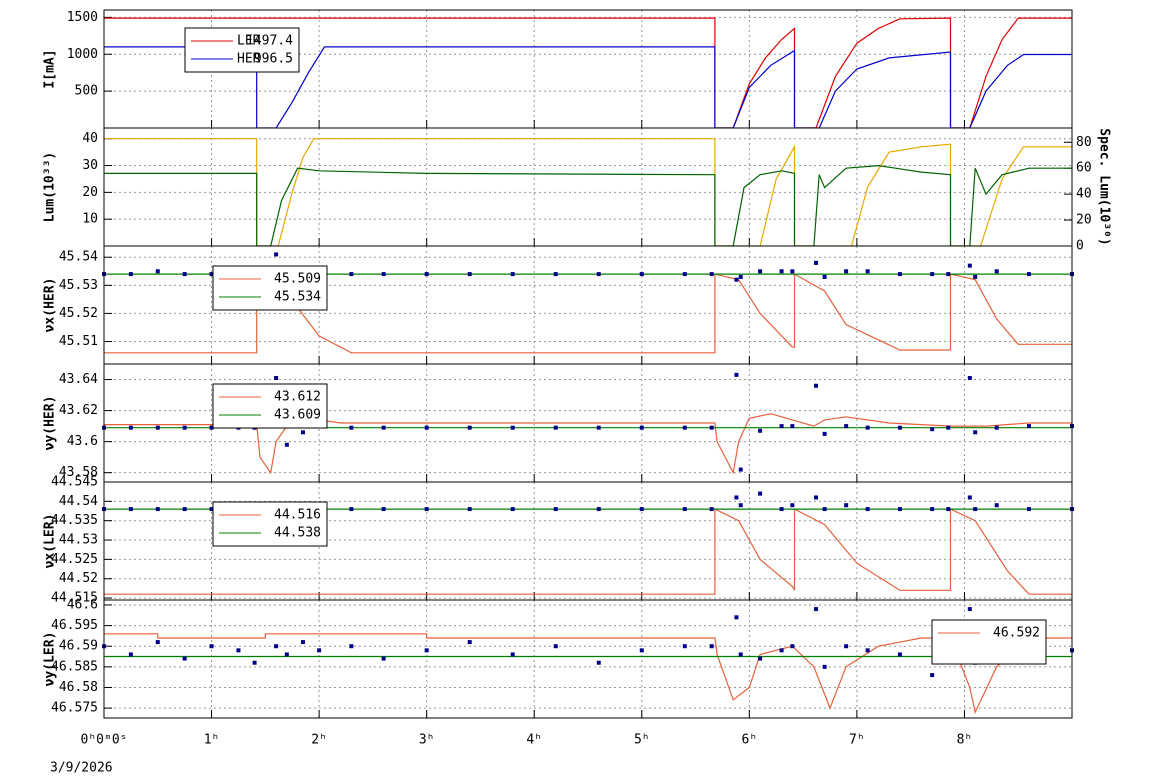 The image size is (1154, 782). What do you see at coordinates (90, 192) in the screenshot?
I see `y-tick-label: 20` at bounding box center [90, 192].